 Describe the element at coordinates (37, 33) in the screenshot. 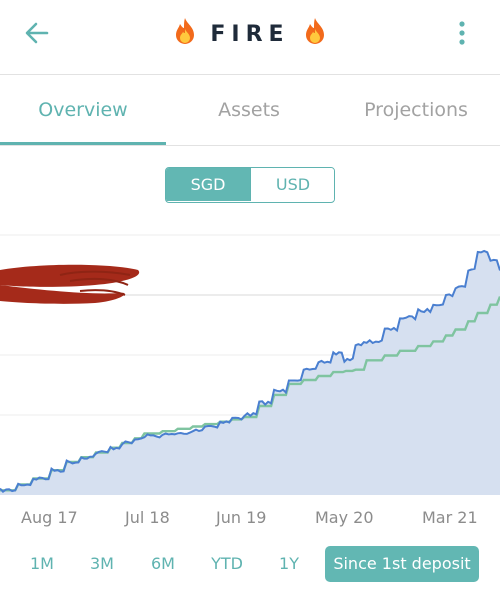

I see `arrow-left-icon` at that location.